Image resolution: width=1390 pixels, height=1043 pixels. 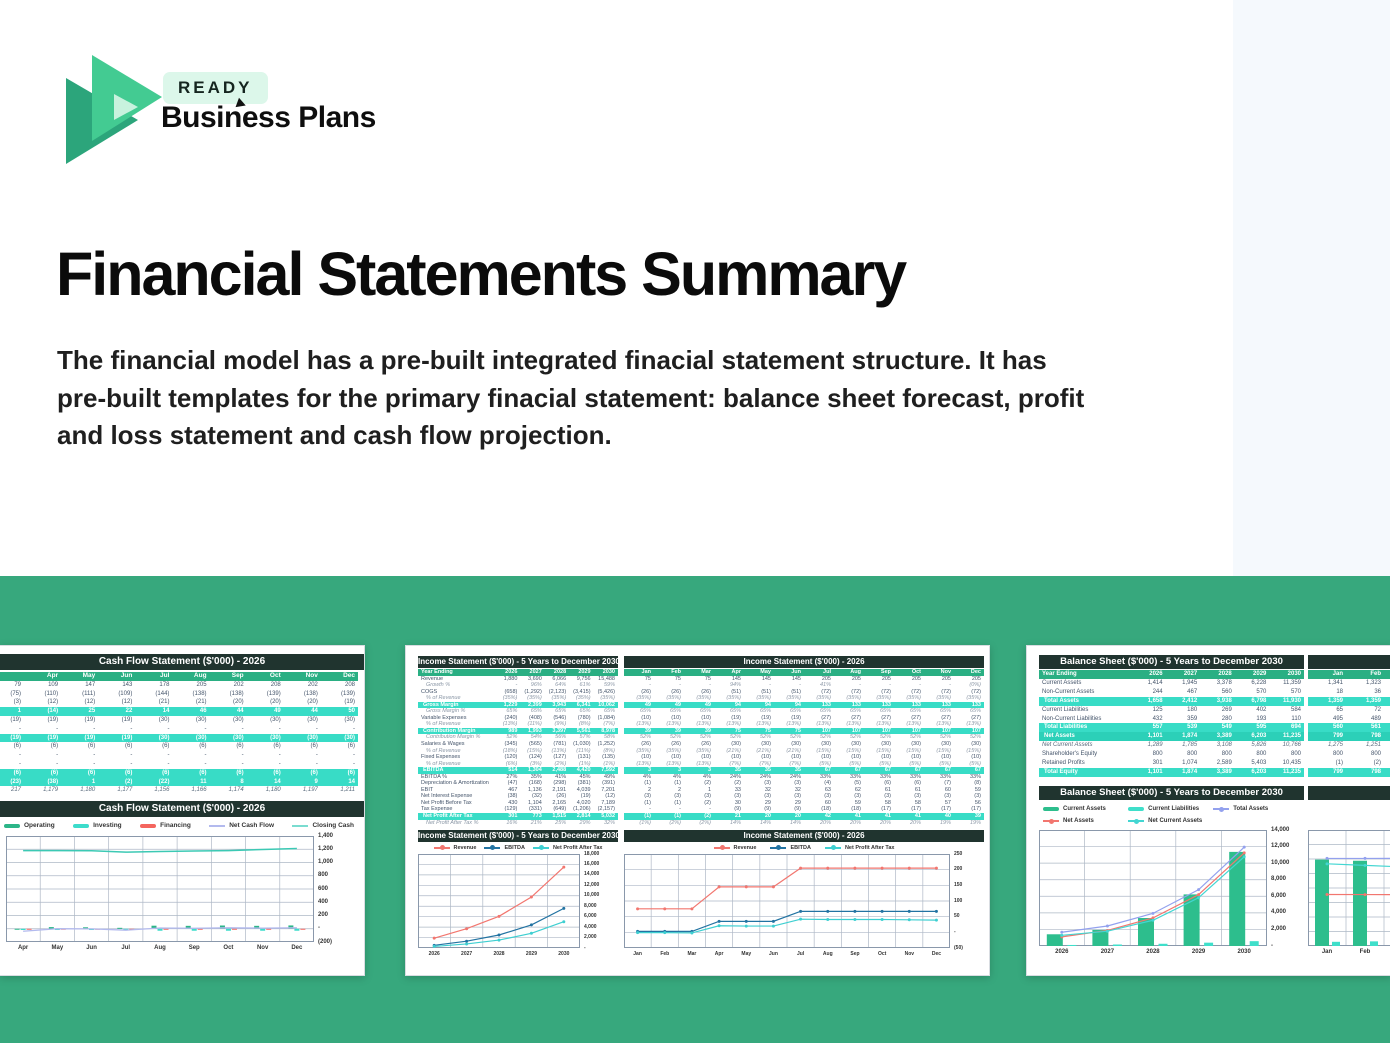 What do you see at coordinates (590, 926) in the screenshot?
I see `y-tick-label: 4,000` at bounding box center [590, 926].